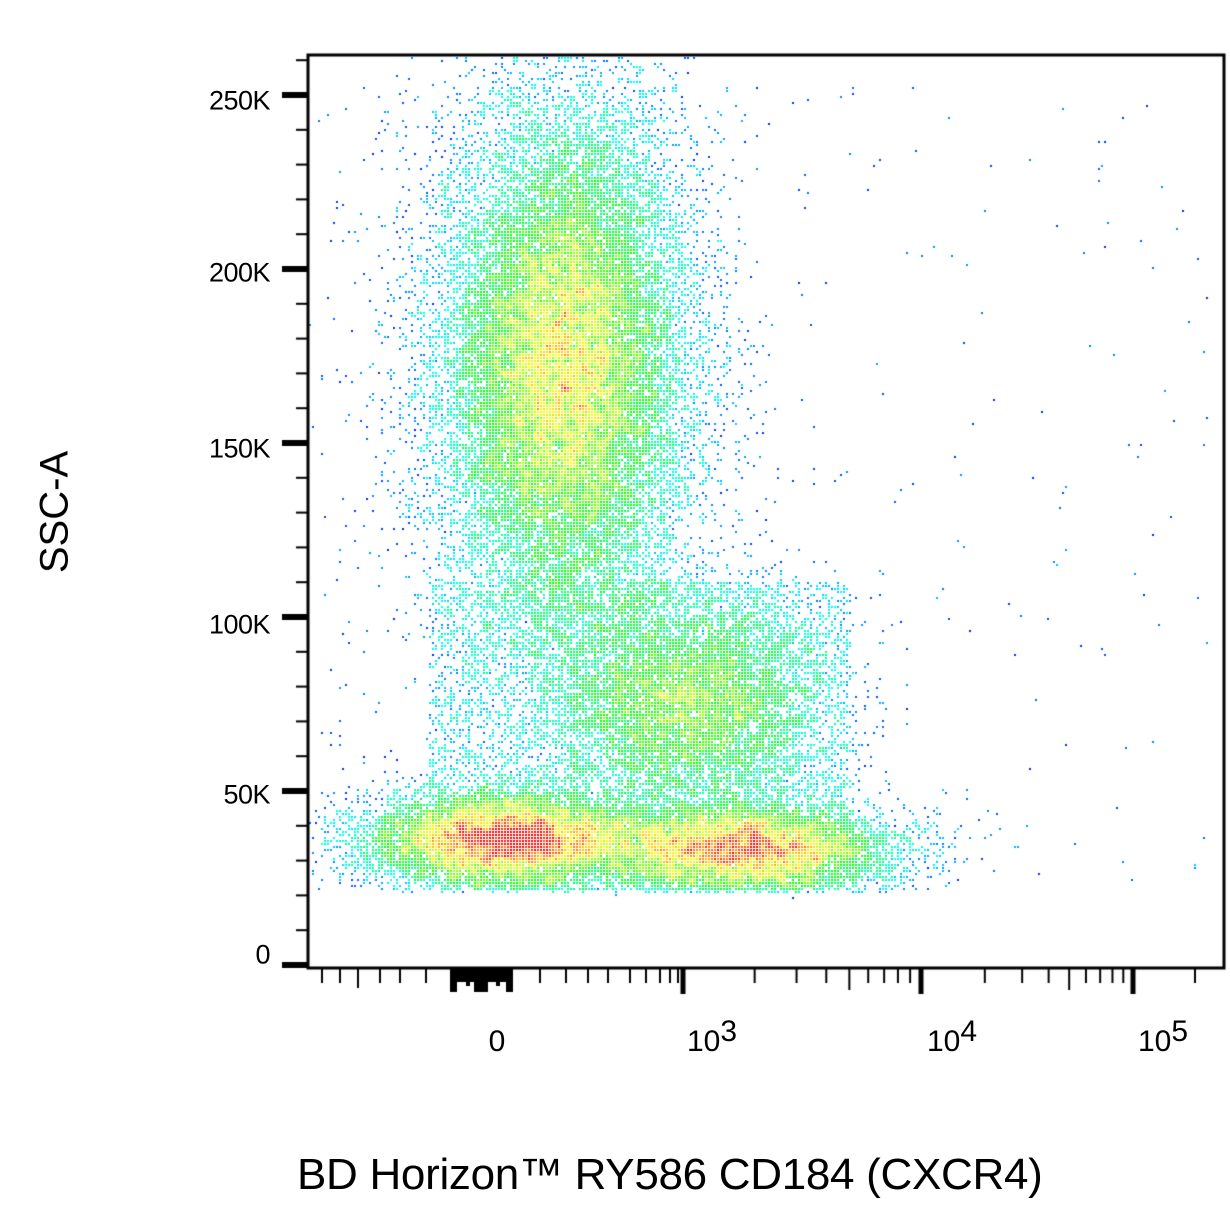 Image resolution: width=1230 pixels, height=1230 pixels. What do you see at coordinates (262, 954) in the screenshot?
I see `y-tick-label: 0` at bounding box center [262, 954].